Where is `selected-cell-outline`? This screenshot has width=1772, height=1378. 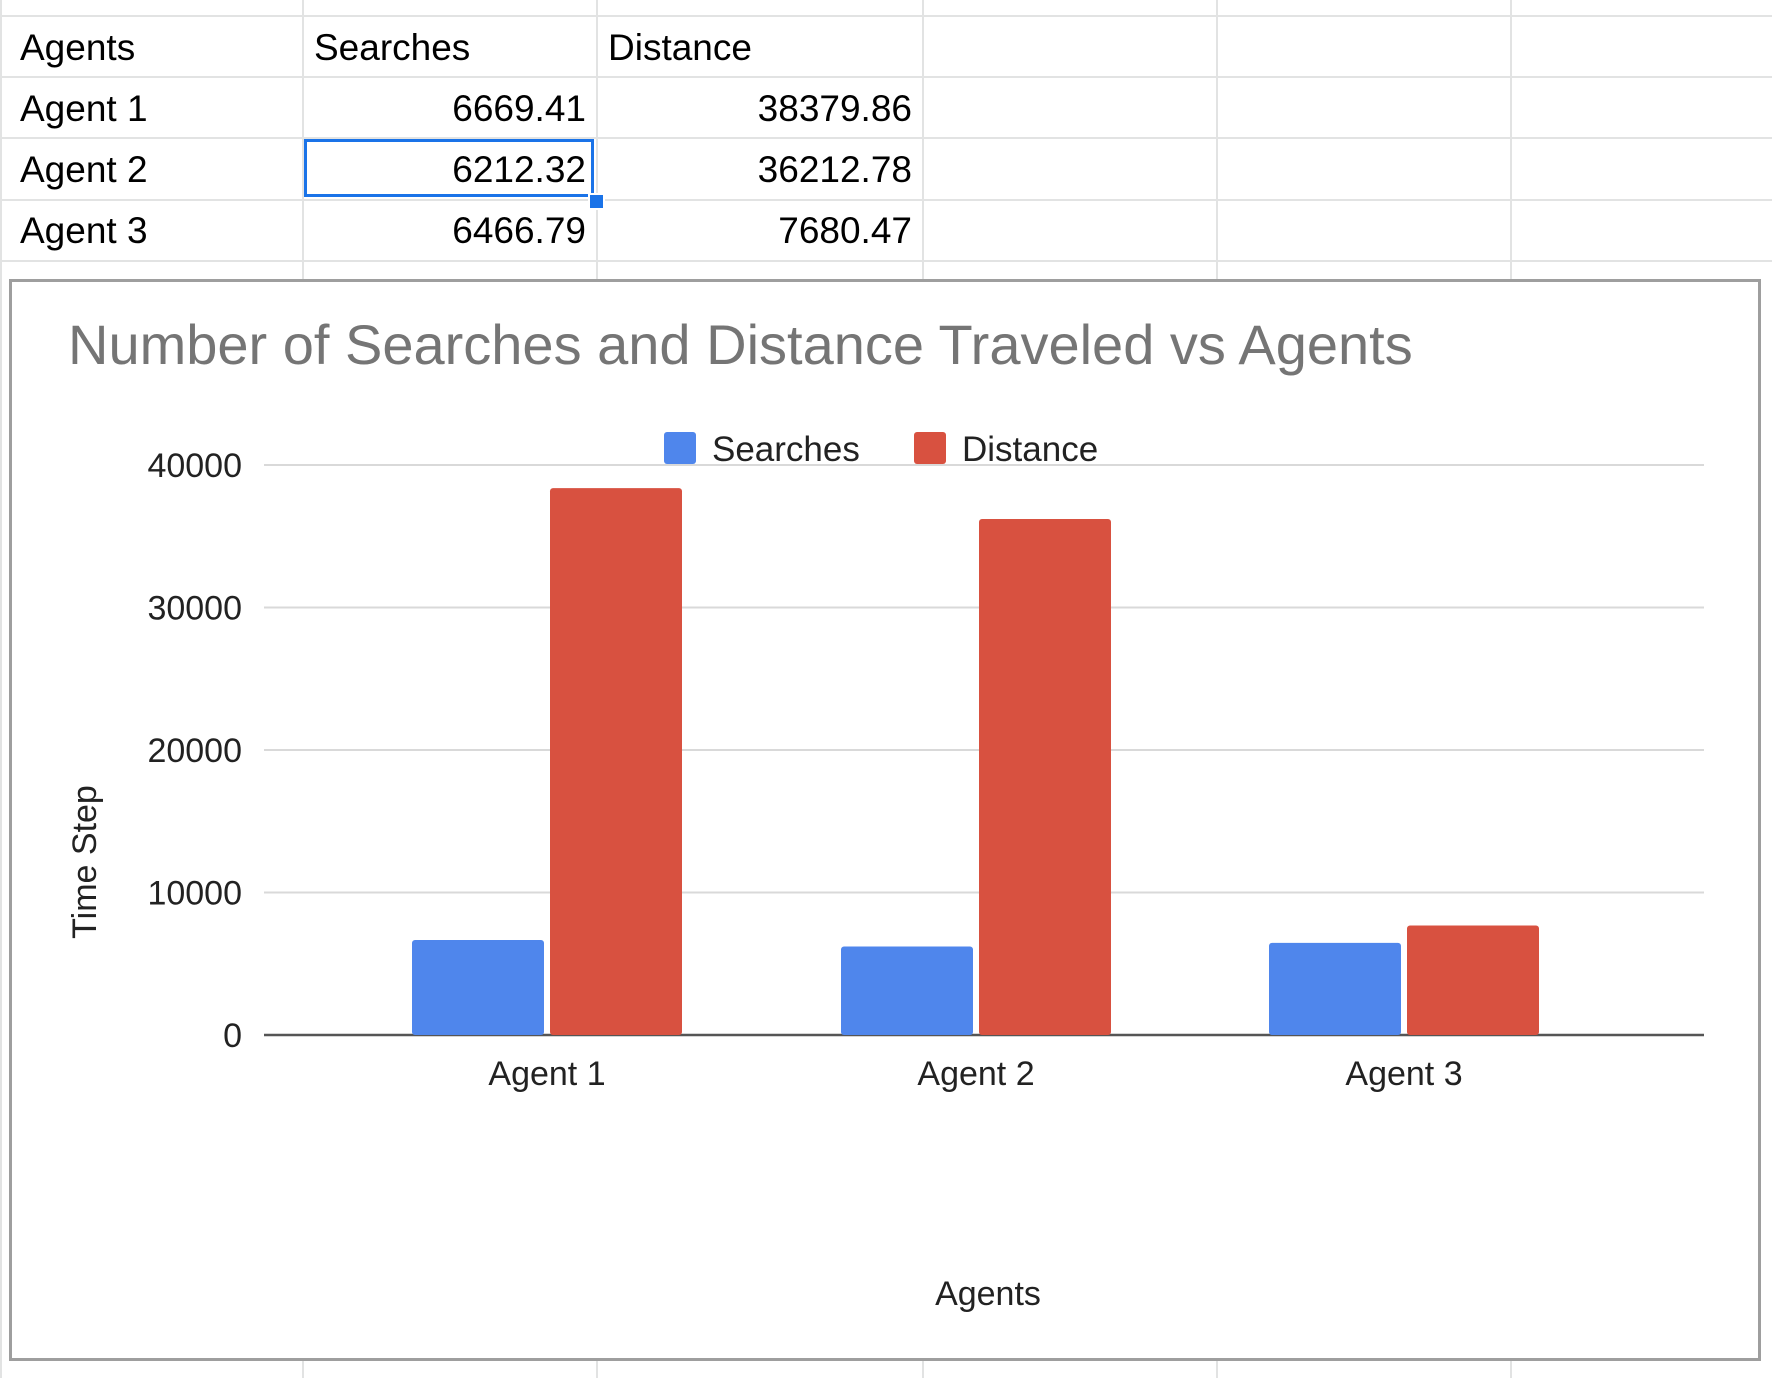 selected-cell-outline is located at coordinates (449, 168).